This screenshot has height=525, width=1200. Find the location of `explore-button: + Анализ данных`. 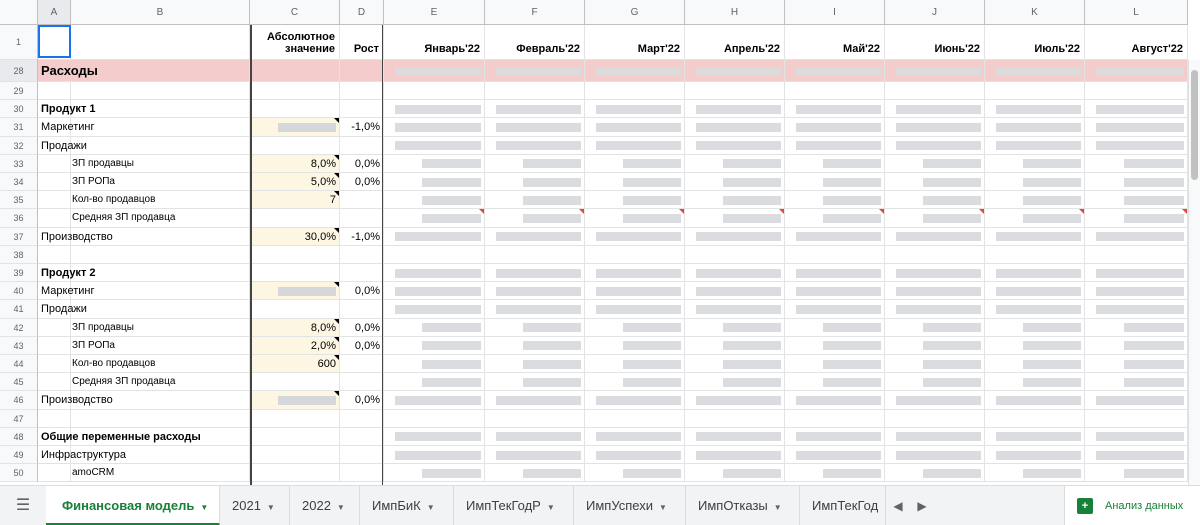

explore-button: + Анализ данных is located at coordinates (1132, 505).